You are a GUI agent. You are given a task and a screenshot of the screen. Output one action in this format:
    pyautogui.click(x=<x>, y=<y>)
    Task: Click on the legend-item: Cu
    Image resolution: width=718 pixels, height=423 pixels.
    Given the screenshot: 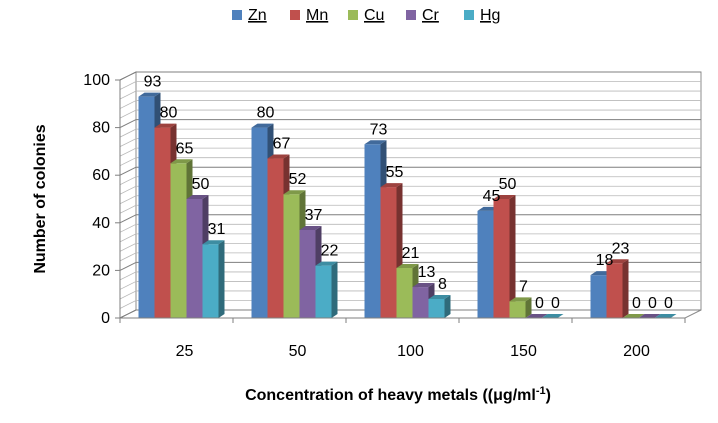 What is the action you would take?
    pyautogui.click(x=366, y=15)
    